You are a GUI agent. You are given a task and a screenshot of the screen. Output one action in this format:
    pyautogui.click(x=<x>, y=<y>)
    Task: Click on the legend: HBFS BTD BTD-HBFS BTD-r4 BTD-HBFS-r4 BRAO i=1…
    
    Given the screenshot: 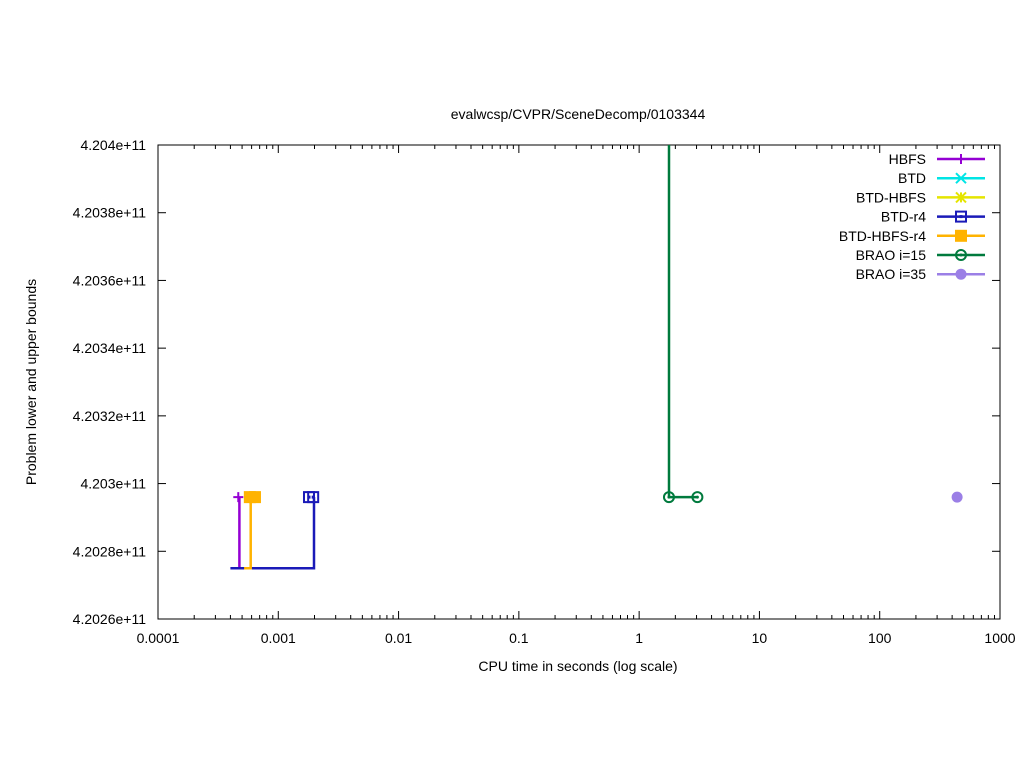 What is the action you would take?
    pyautogui.click(x=912, y=216)
    